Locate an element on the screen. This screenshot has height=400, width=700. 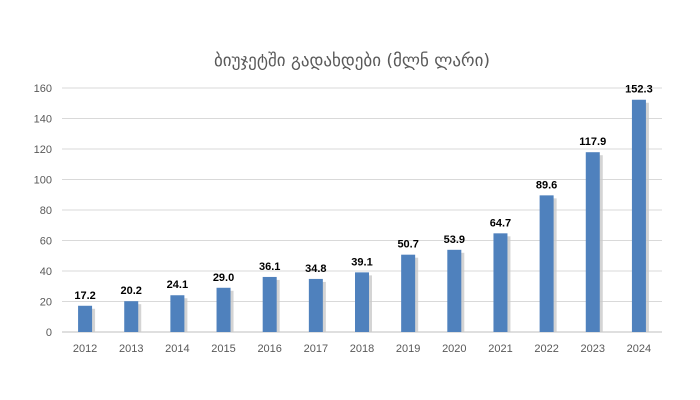
y-tick-label: 160 is located at coordinates (43, 89).